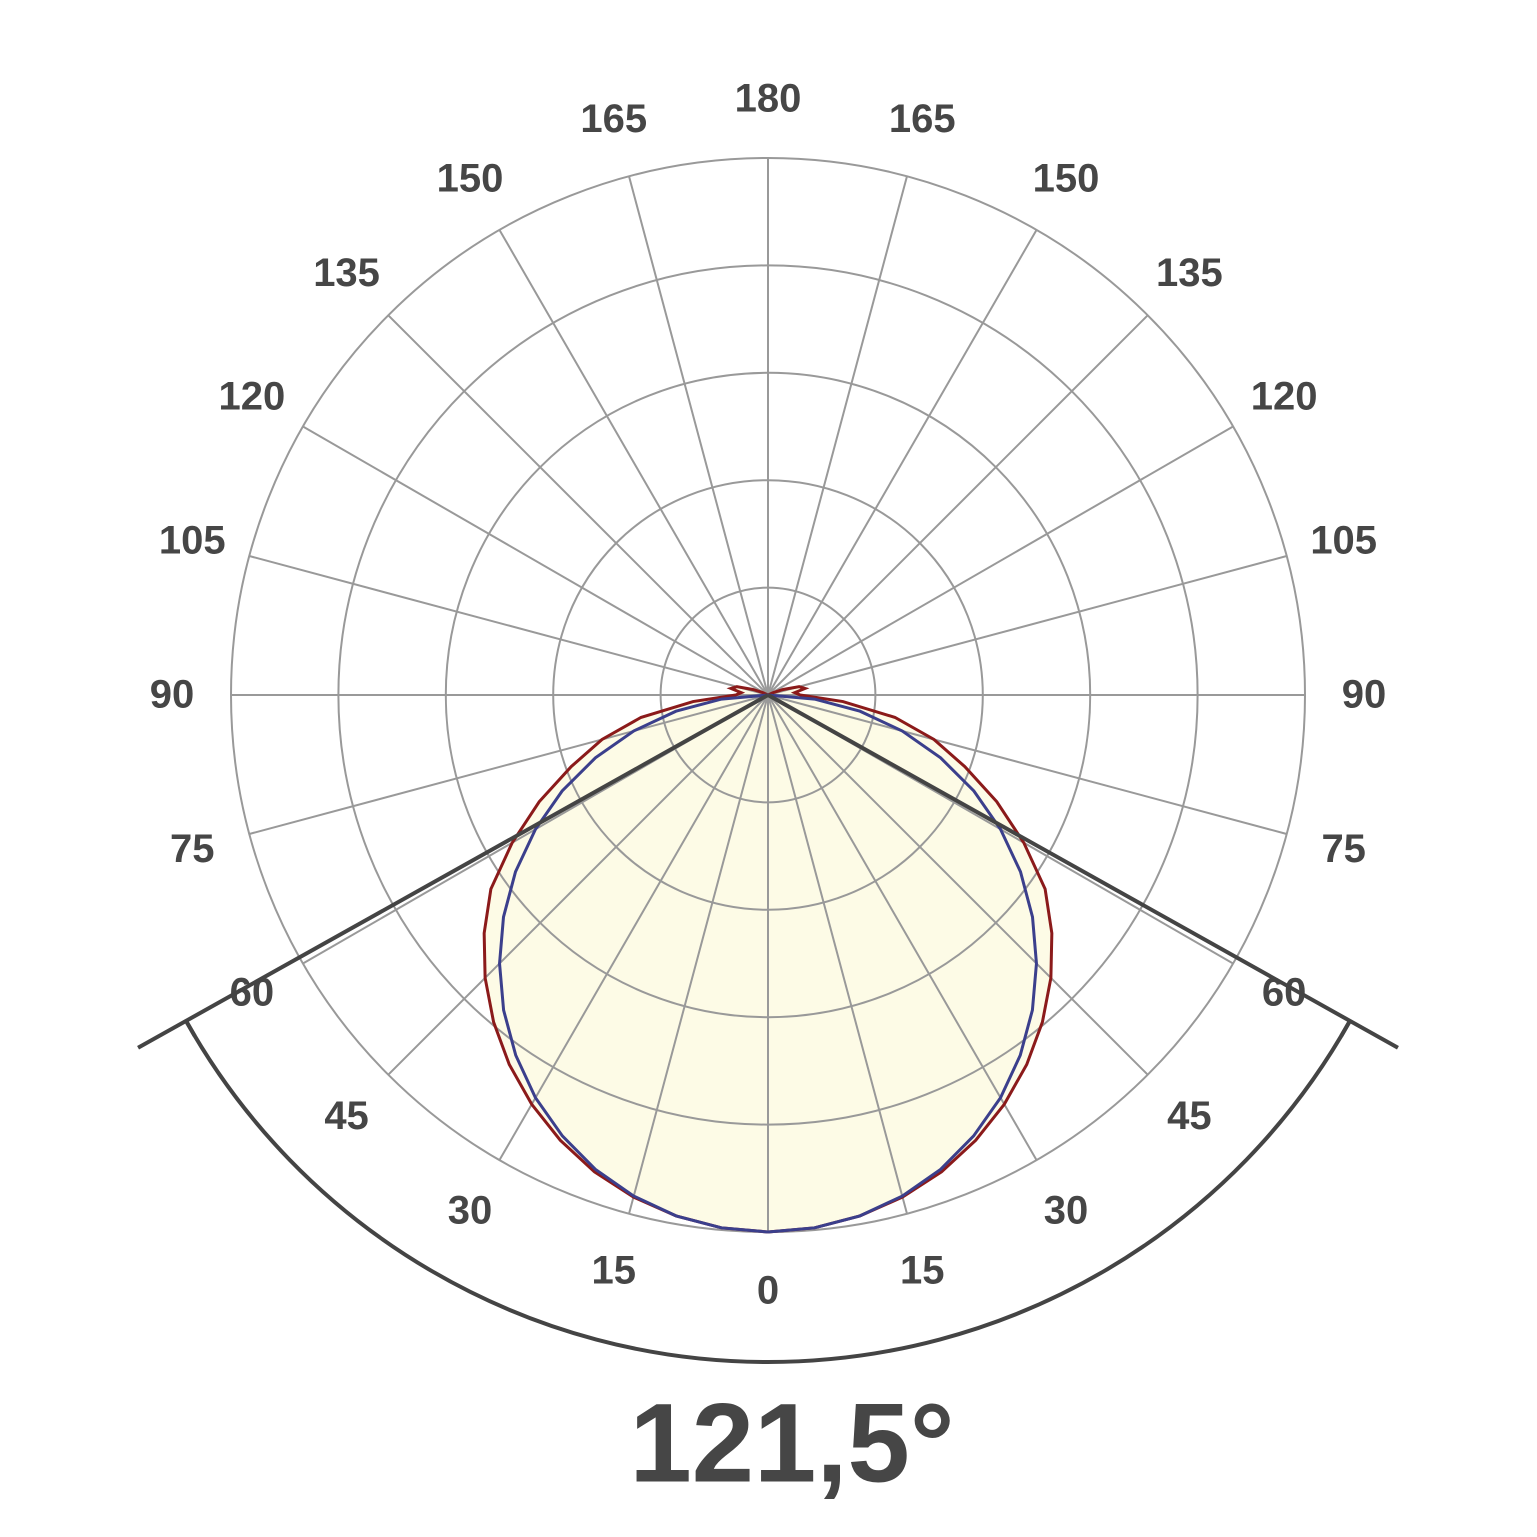 The height and width of the screenshot is (1537, 1537). What do you see at coordinates (791, 1443) in the screenshot?
I see `beam-angle-label: 121,5°` at bounding box center [791, 1443].